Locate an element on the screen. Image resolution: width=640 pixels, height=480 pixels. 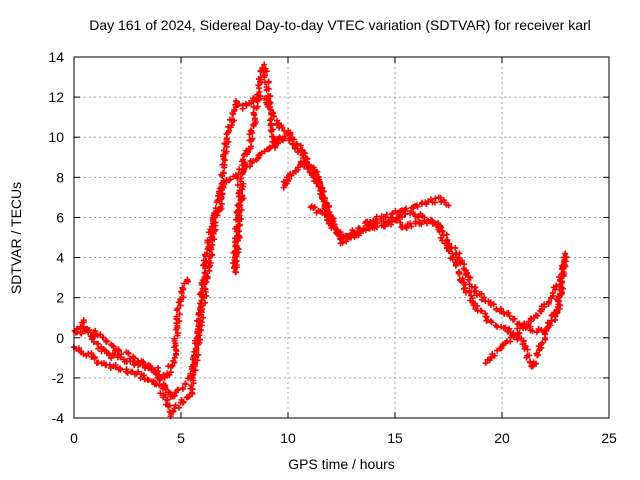
y-tick-label: -4 is located at coordinates (58, 418).